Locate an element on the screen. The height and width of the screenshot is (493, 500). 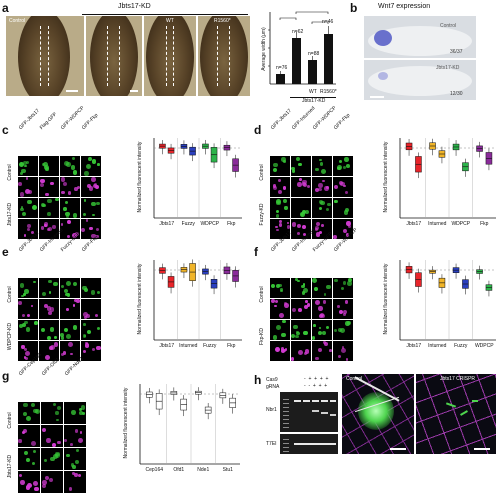
panel-c-box-plot is located at coordinates (197, 178).